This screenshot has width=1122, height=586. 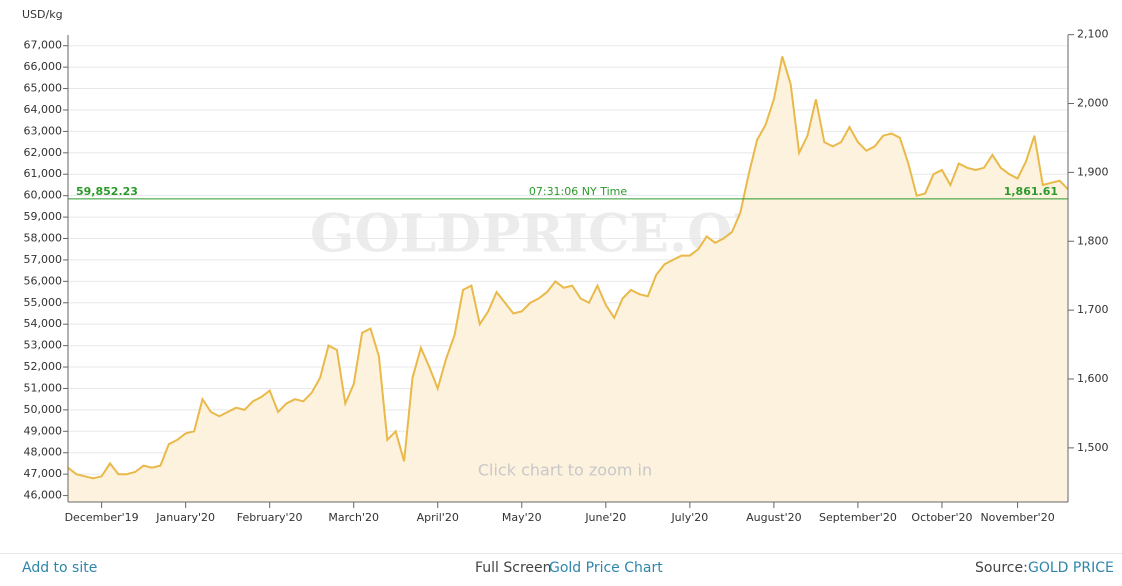 What do you see at coordinates (1093, 103) in the screenshot?
I see `y2-tick-label: 2,000` at bounding box center [1093, 103].